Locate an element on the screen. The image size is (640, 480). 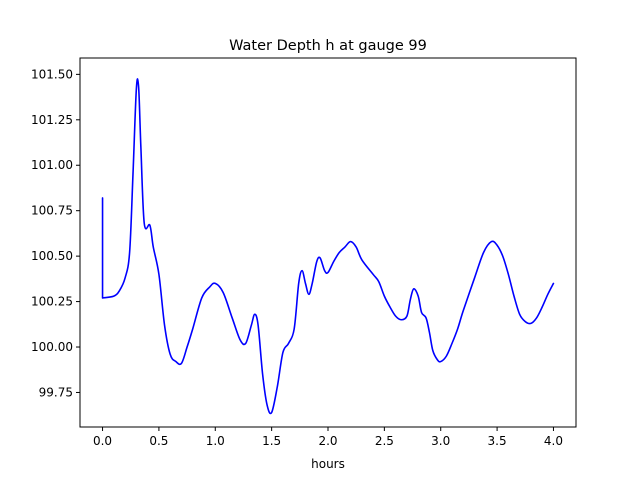
y-tick-label: 100.75 is located at coordinates (52, 211).